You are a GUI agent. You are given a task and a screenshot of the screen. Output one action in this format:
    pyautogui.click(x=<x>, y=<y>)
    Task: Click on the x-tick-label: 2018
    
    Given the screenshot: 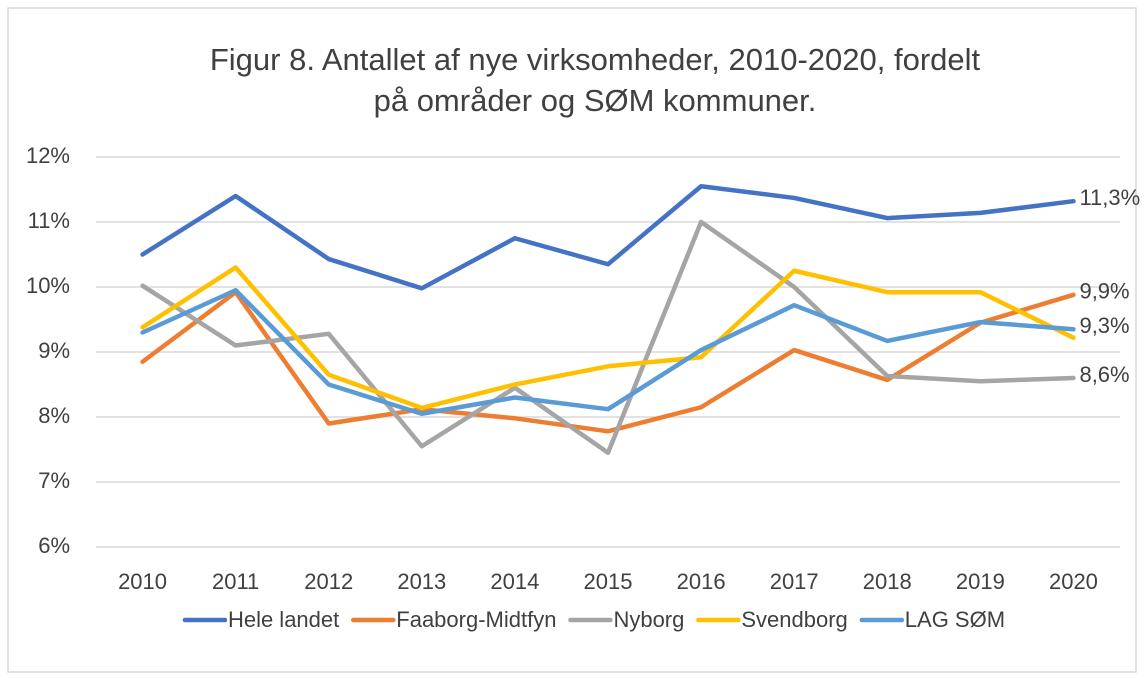 What is the action you would take?
    pyautogui.click(x=887, y=581)
    